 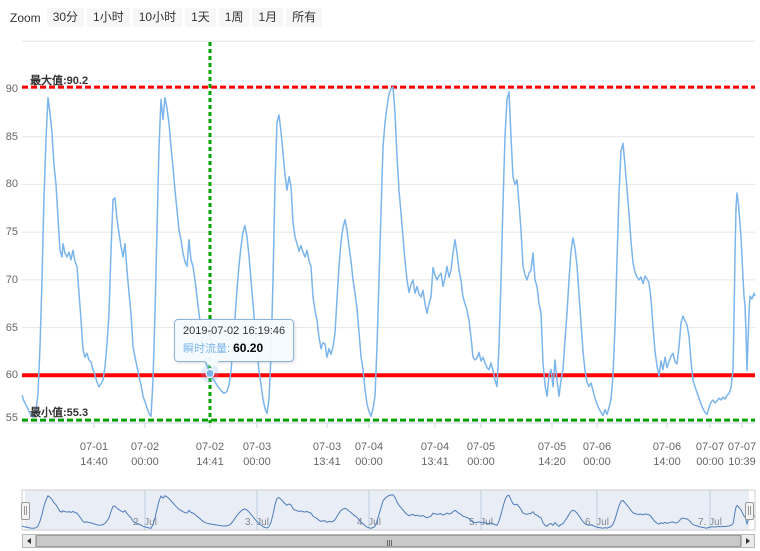 I want to click on range-button: 1月, so click(x=268, y=17).